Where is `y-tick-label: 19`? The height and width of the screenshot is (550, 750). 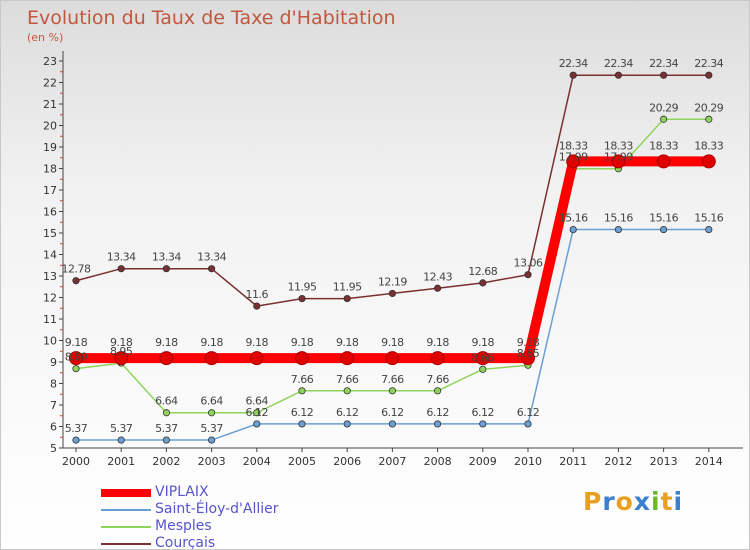
y-tick-label: 19 is located at coordinates (50, 147).